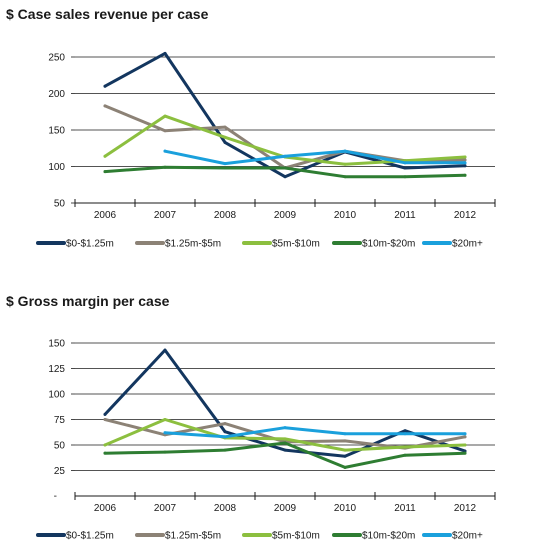 The height and width of the screenshot is (552, 550). Describe the element at coordinates (107, 14) in the screenshot. I see `chart-title-case-sales: $ Case sales revenue per case` at that location.